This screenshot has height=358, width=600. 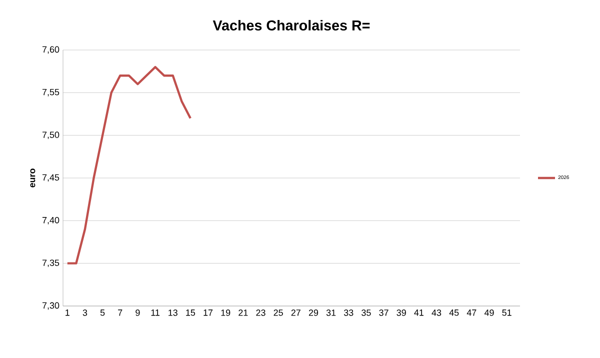 I want to click on x-tick-label: 31, so click(x=331, y=313).